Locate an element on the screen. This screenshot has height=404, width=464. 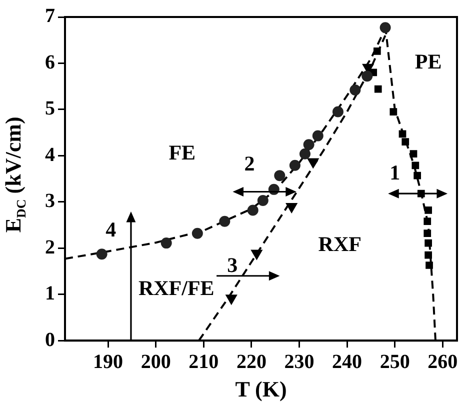
annotation: FE is located at coordinates (182, 152).